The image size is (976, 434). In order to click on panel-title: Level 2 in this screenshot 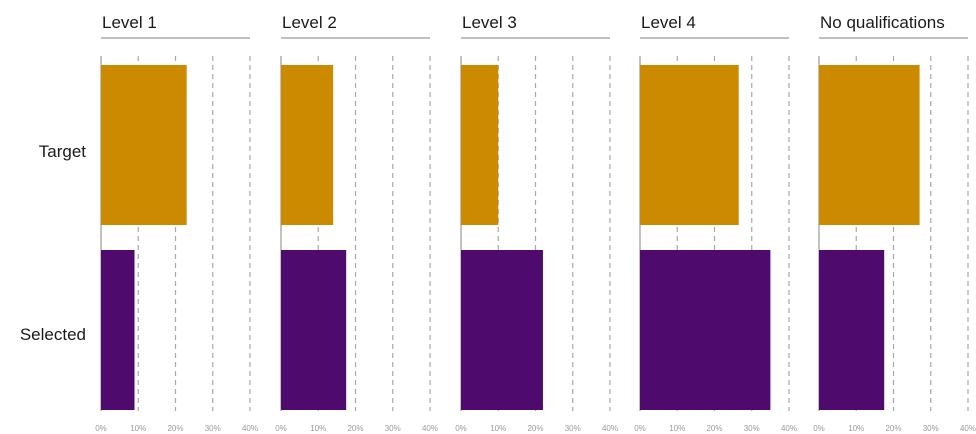, I will do `click(309, 22)`.